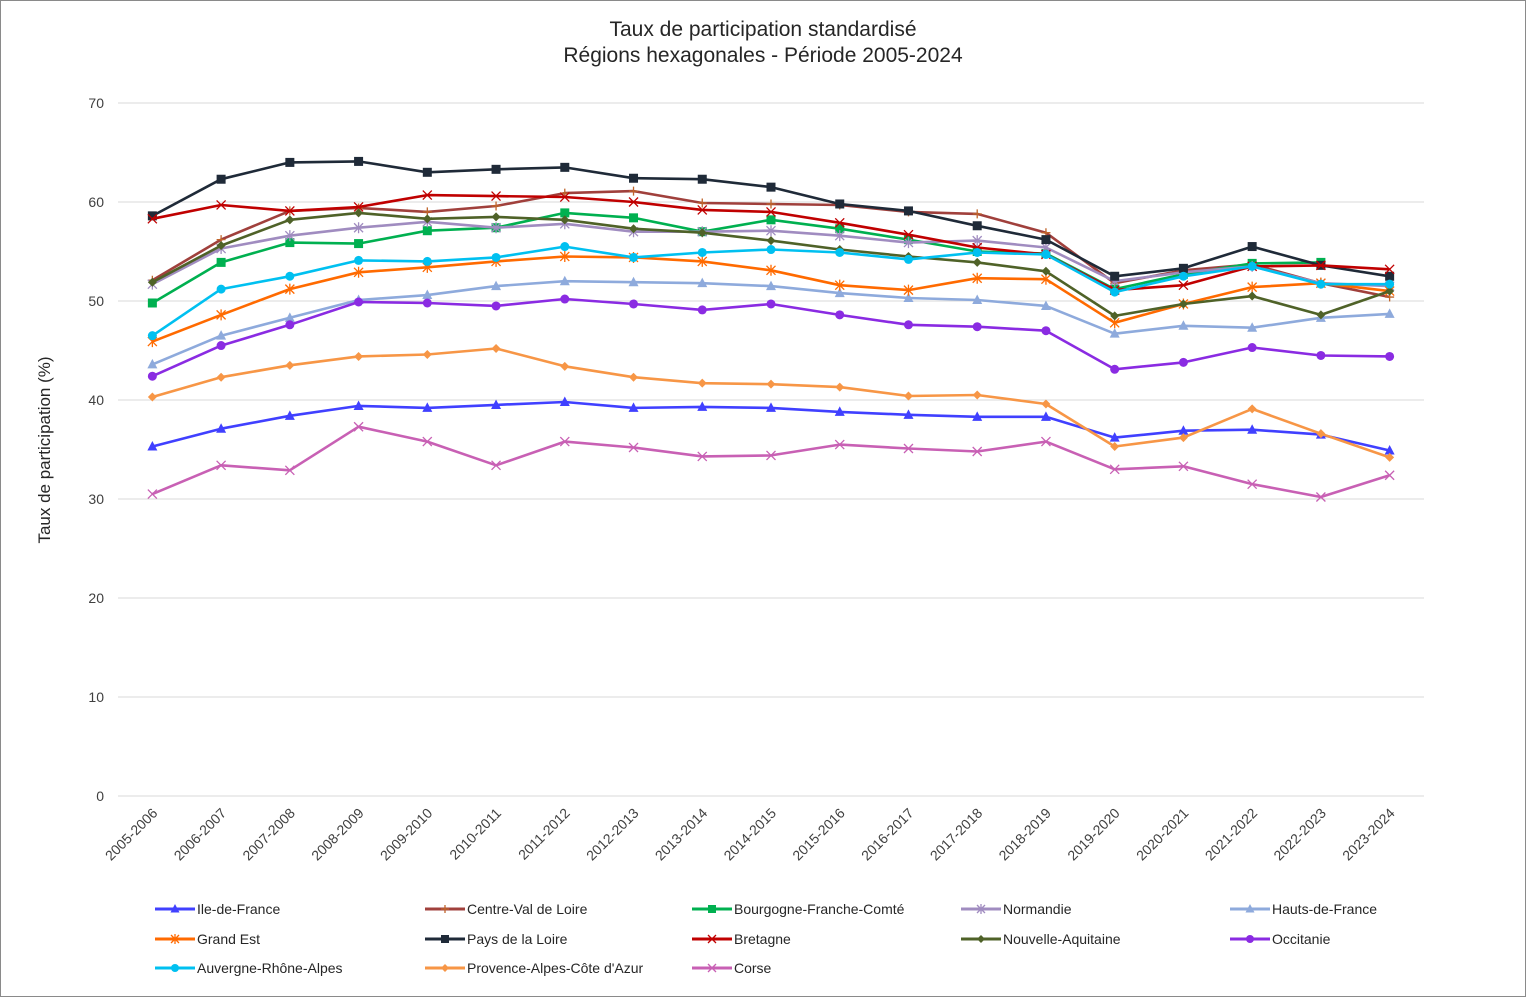 This screenshot has height=997, width=1526. Describe the element at coordinates (741, 939) in the screenshot. I see `legend-item: Bretagne` at that location.